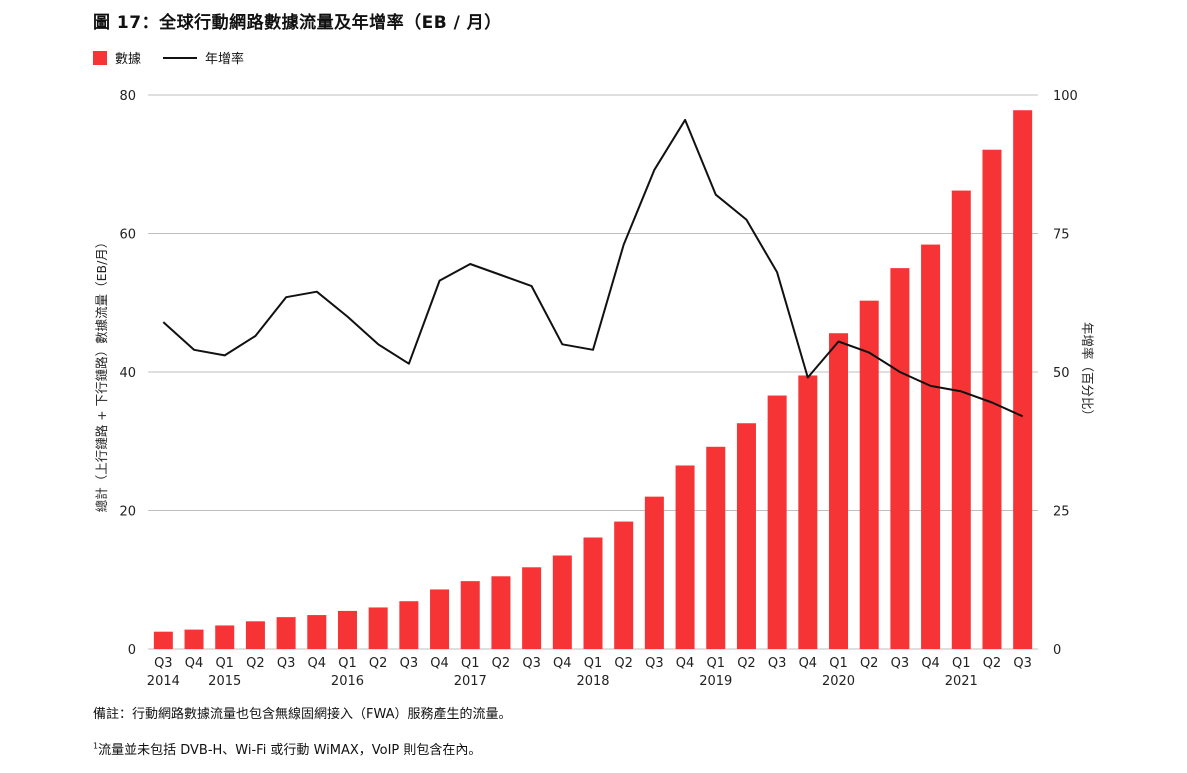 Image resolution: width=1187 pixels, height=773 pixels. What do you see at coordinates (100, 57) in the screenshot?
I see `legend-bar-swatch` at bounding box center [100, 57].